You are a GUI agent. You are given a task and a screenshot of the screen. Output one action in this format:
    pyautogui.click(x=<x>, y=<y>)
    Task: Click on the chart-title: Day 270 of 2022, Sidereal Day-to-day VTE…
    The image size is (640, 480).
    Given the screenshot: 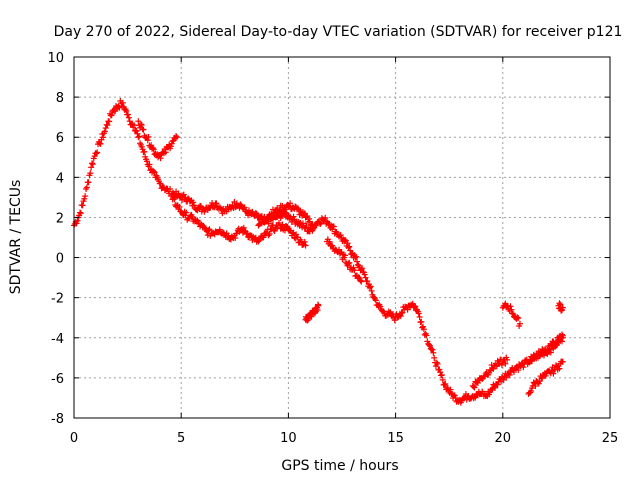 What is the action you would take?
    pyautogui.click(x=338, y=32)
    